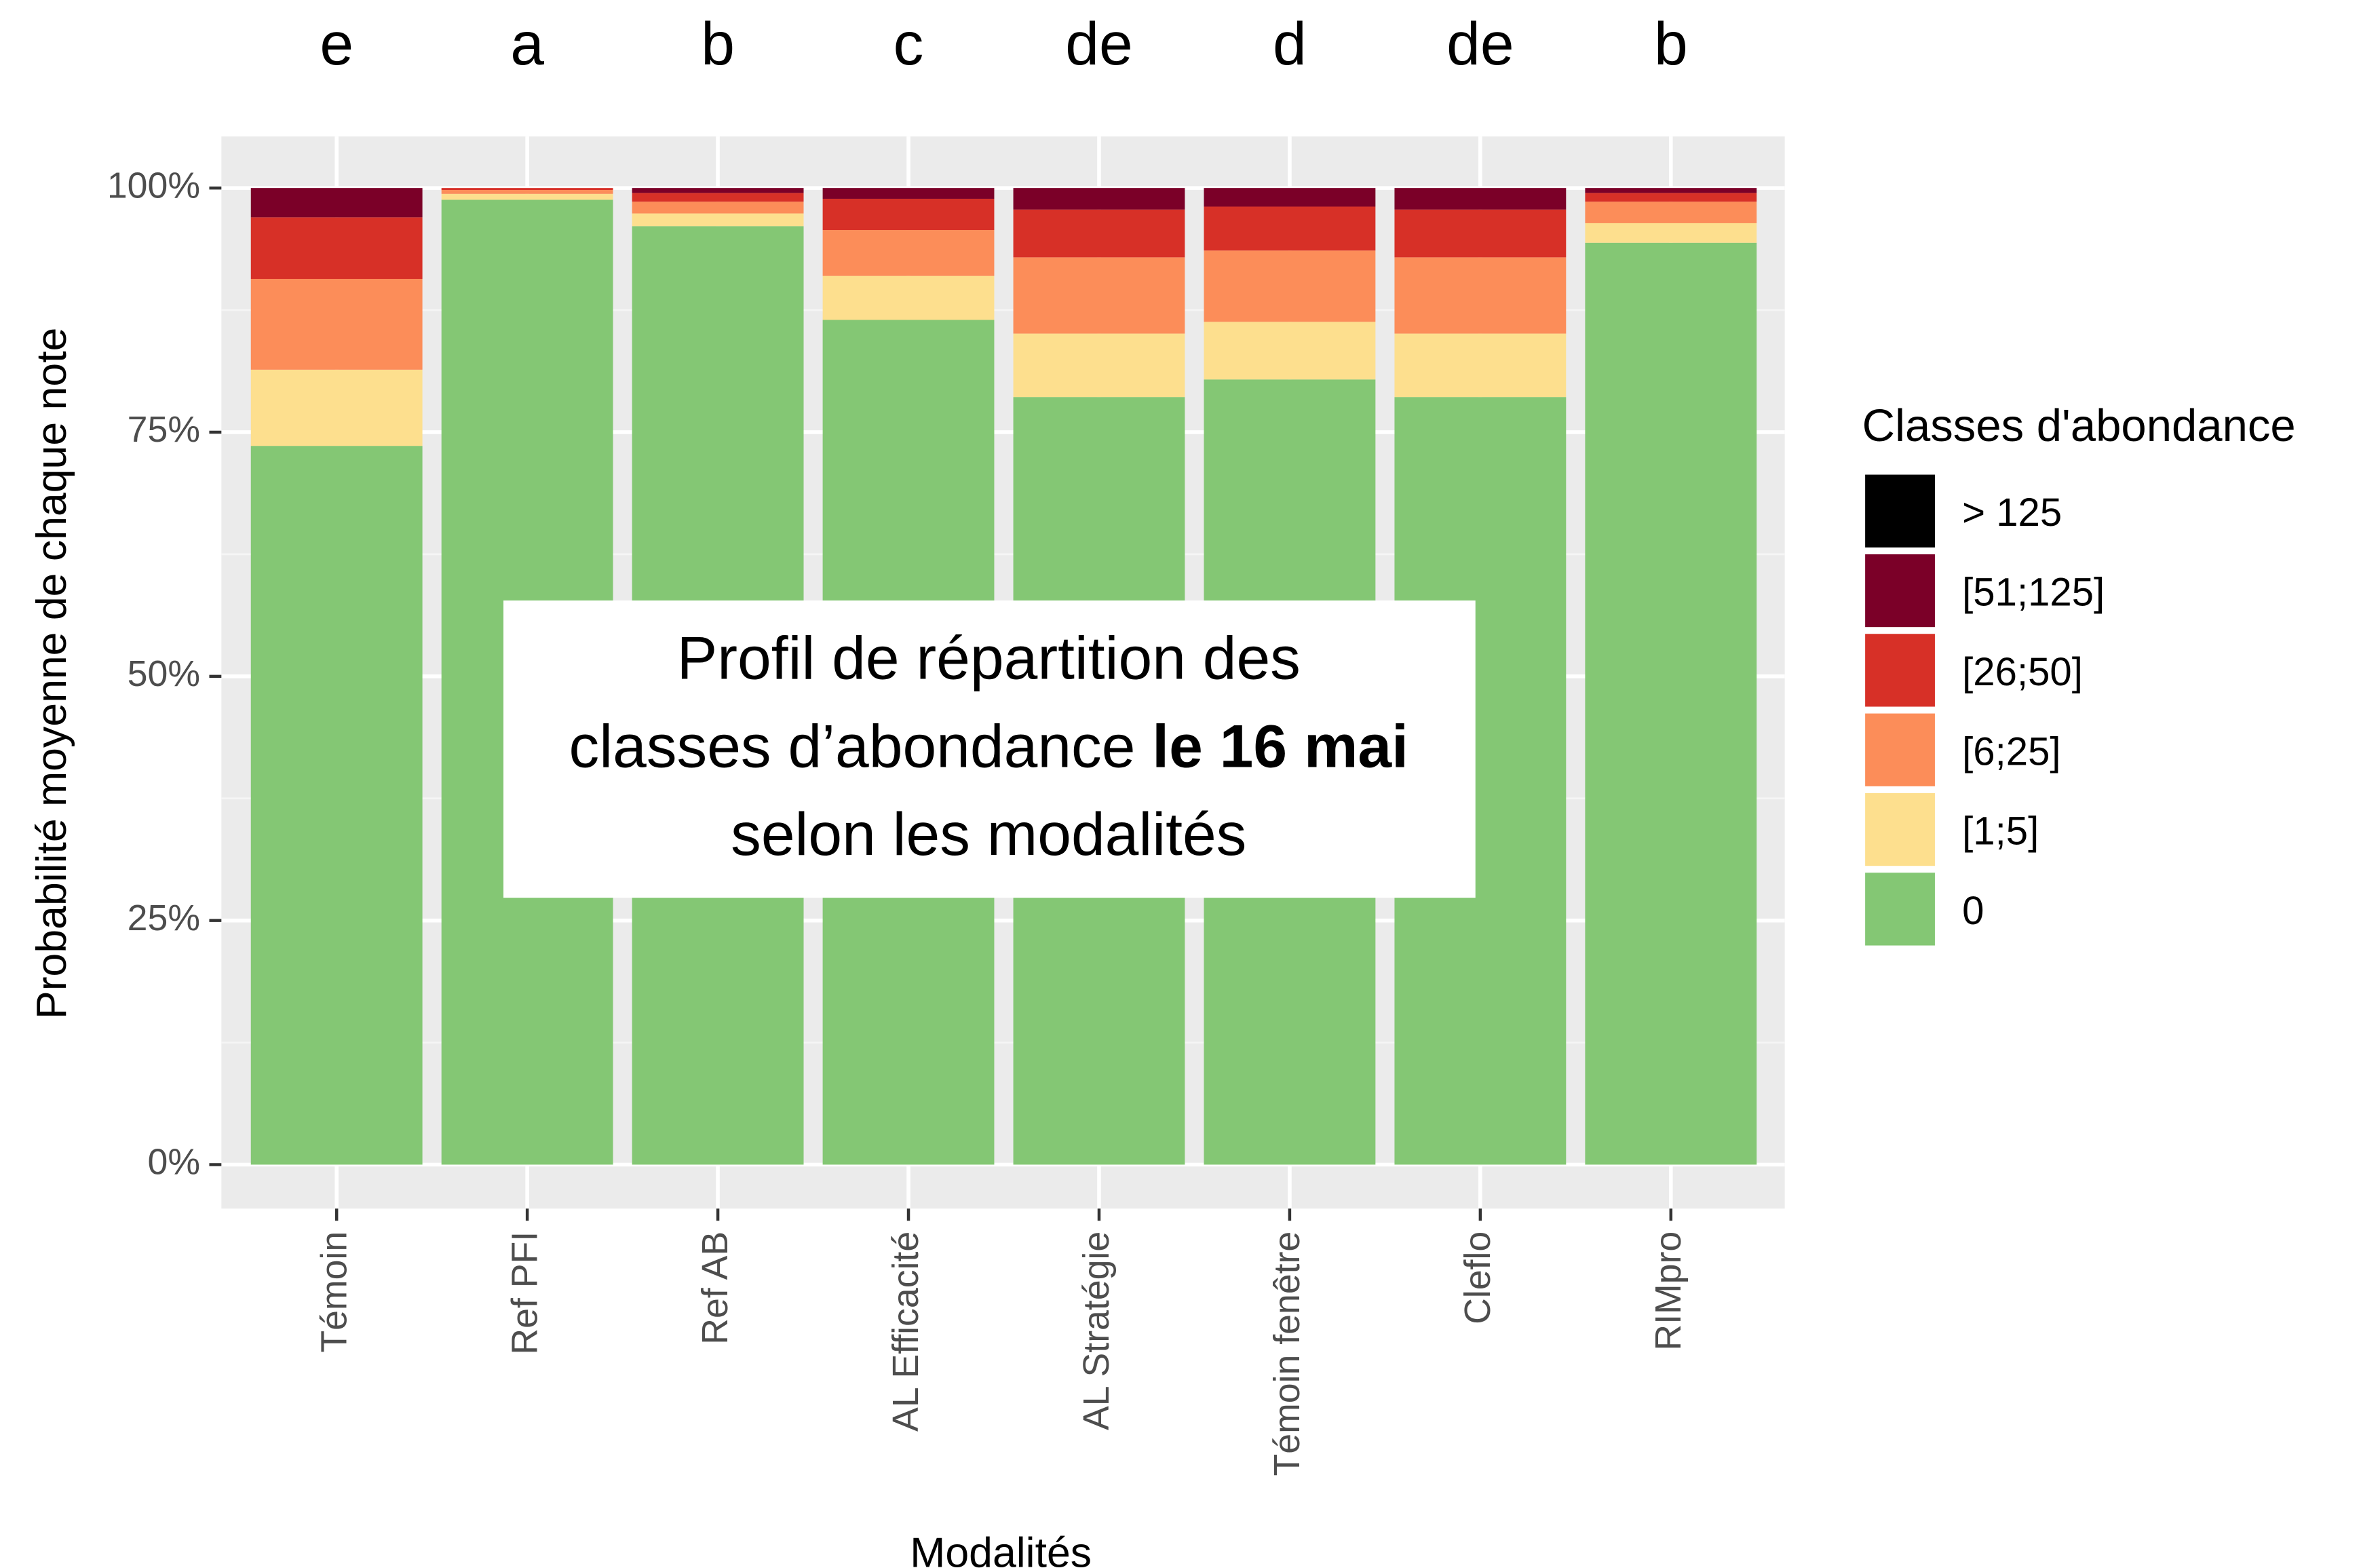 Image resolution: width=2361 pixels, height=1568 pixels. I want to click on overlay-box, so click(989, 749).